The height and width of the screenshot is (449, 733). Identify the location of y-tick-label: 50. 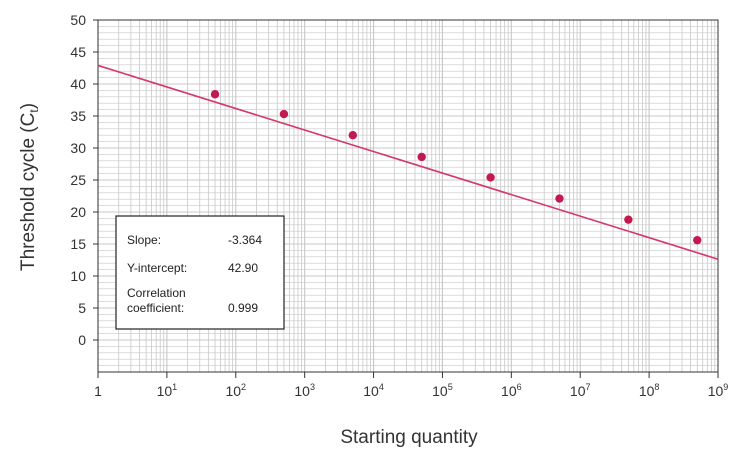
(78, 20).